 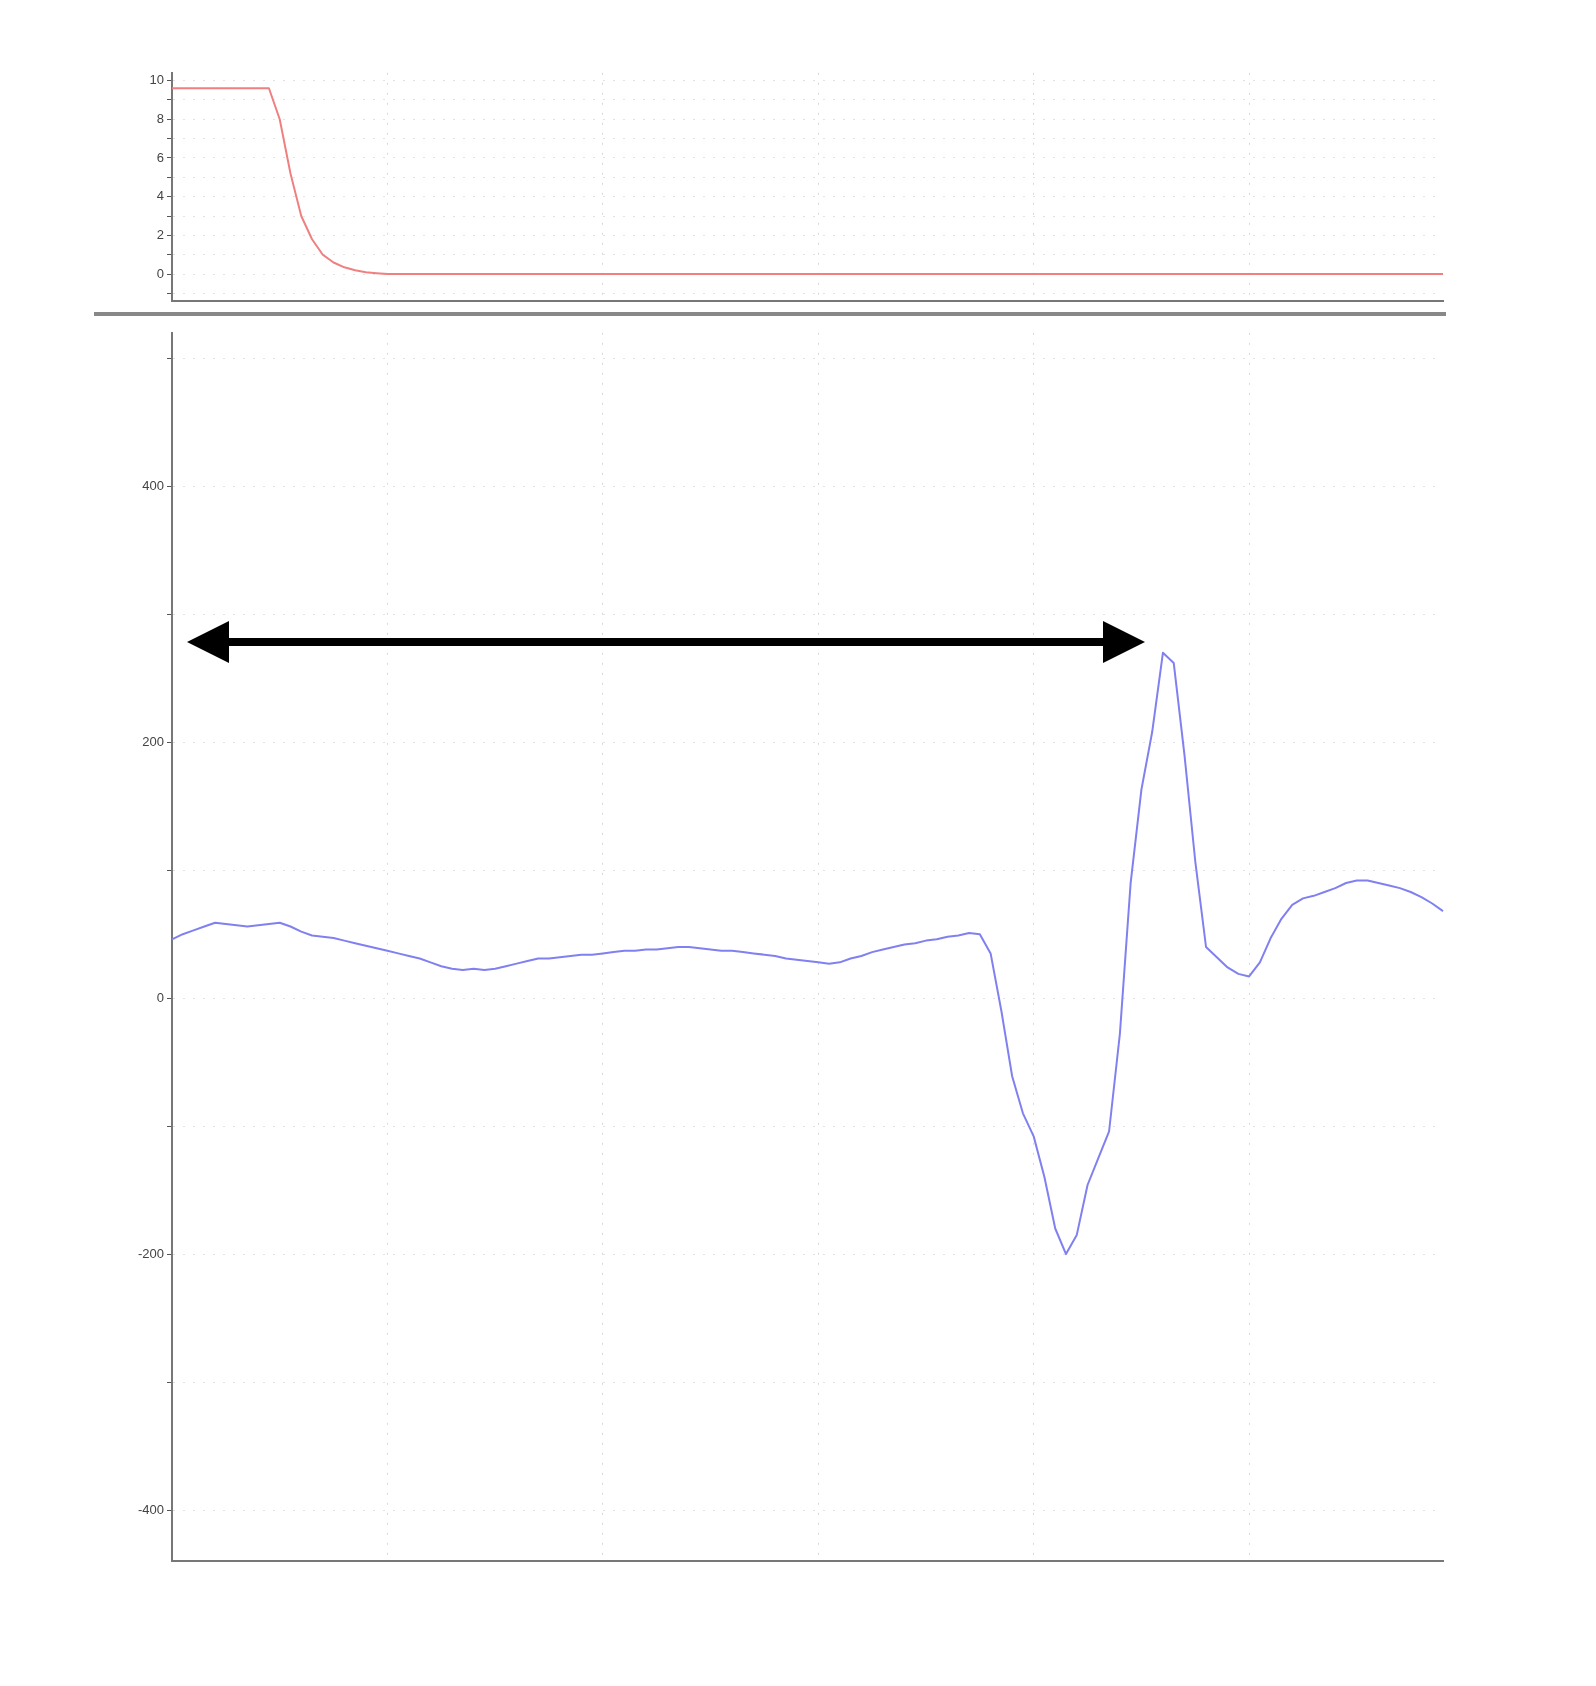 What do you see at coordinates (150, 1509) in the screenshot?
I see `y-tick-label: -400` at bounding box center [150, 1509].